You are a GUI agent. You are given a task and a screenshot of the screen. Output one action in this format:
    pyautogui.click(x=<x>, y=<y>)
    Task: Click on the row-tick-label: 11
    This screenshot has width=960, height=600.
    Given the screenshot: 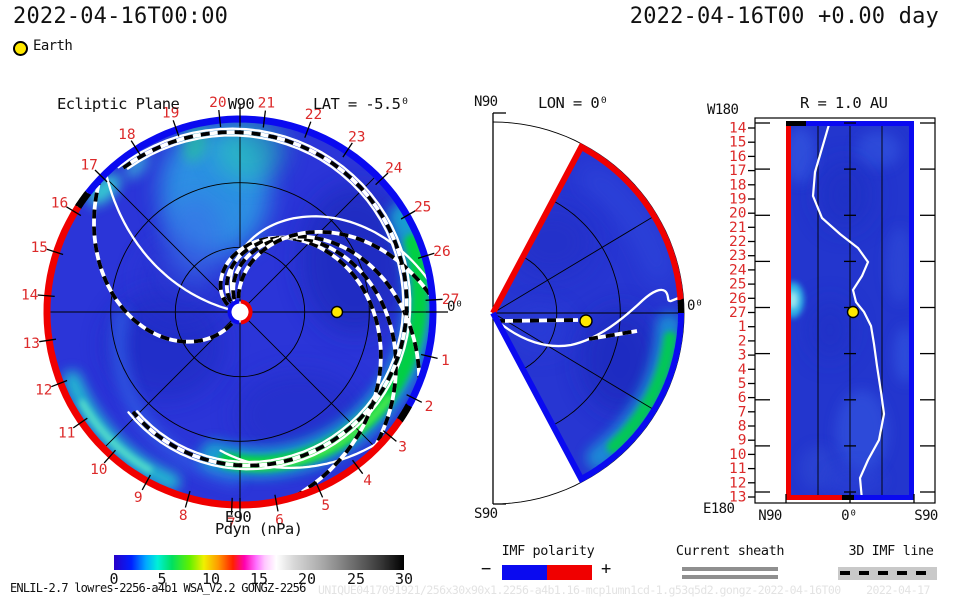 What is the action you would take?
    pyautogui.click(x=737, y=469)
    